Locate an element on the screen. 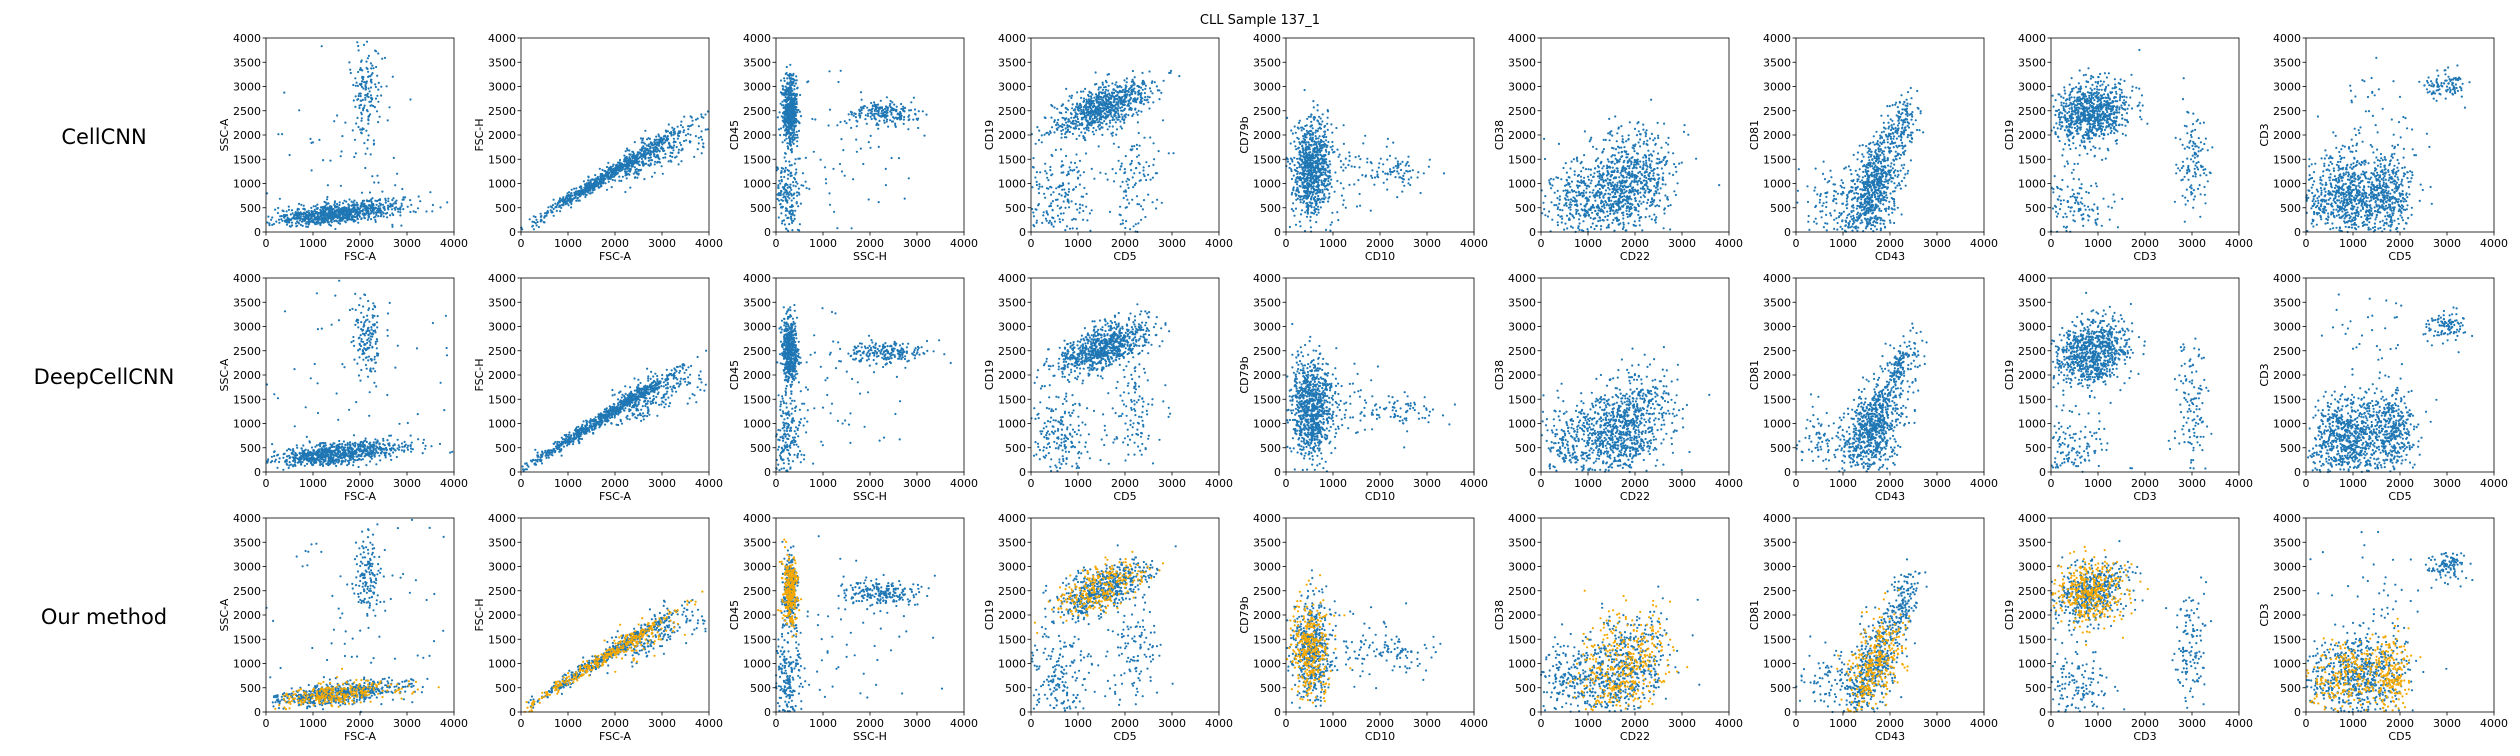 Image resolution: width=2520 pixels, height=756 pixels. y-tick-label: 2000 is located at coordinates (502, 135).